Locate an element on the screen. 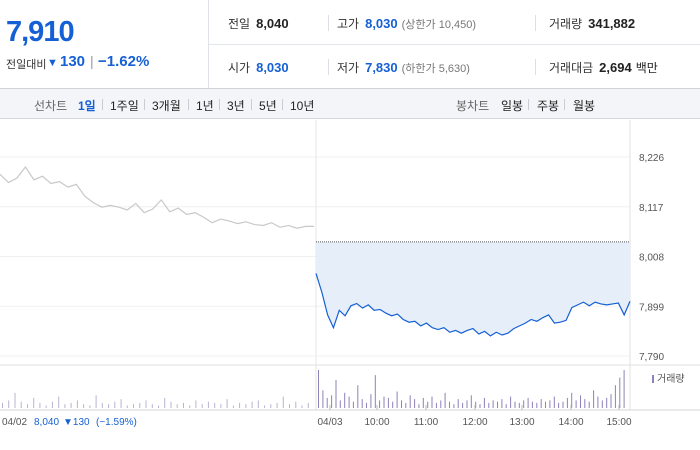 Image resolution: width=700 pixels, height=450 pixels. current-price: 7,910 is located at coordinates (40, 32).